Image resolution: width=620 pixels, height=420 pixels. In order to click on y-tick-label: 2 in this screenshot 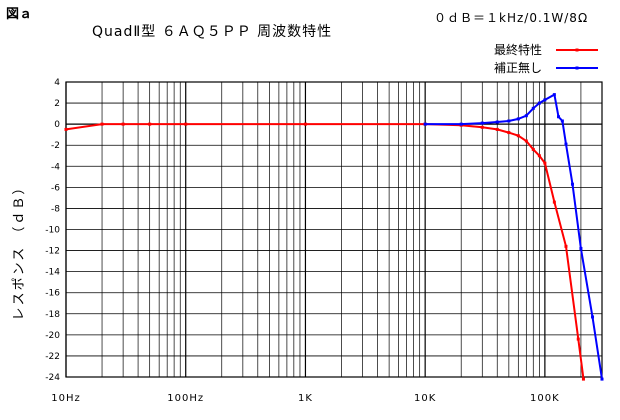, I will do `click(57, 104)`.